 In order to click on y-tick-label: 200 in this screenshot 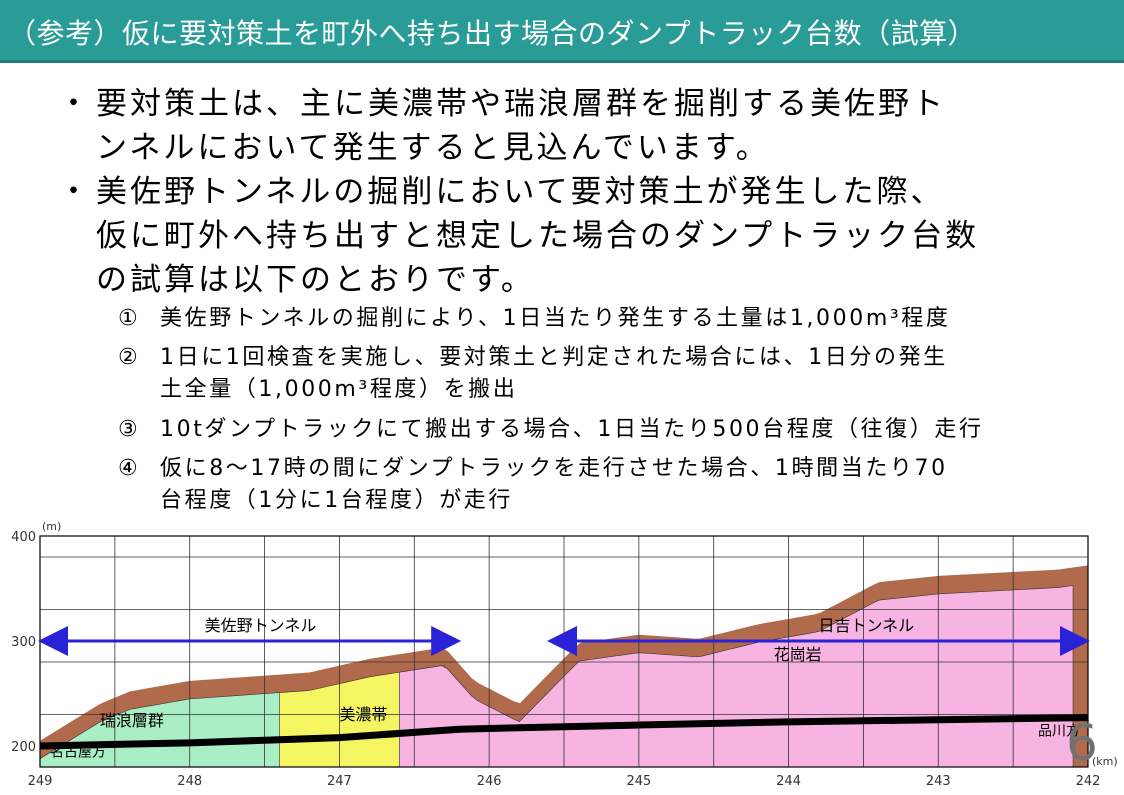, I will do `click(23, 747)`.